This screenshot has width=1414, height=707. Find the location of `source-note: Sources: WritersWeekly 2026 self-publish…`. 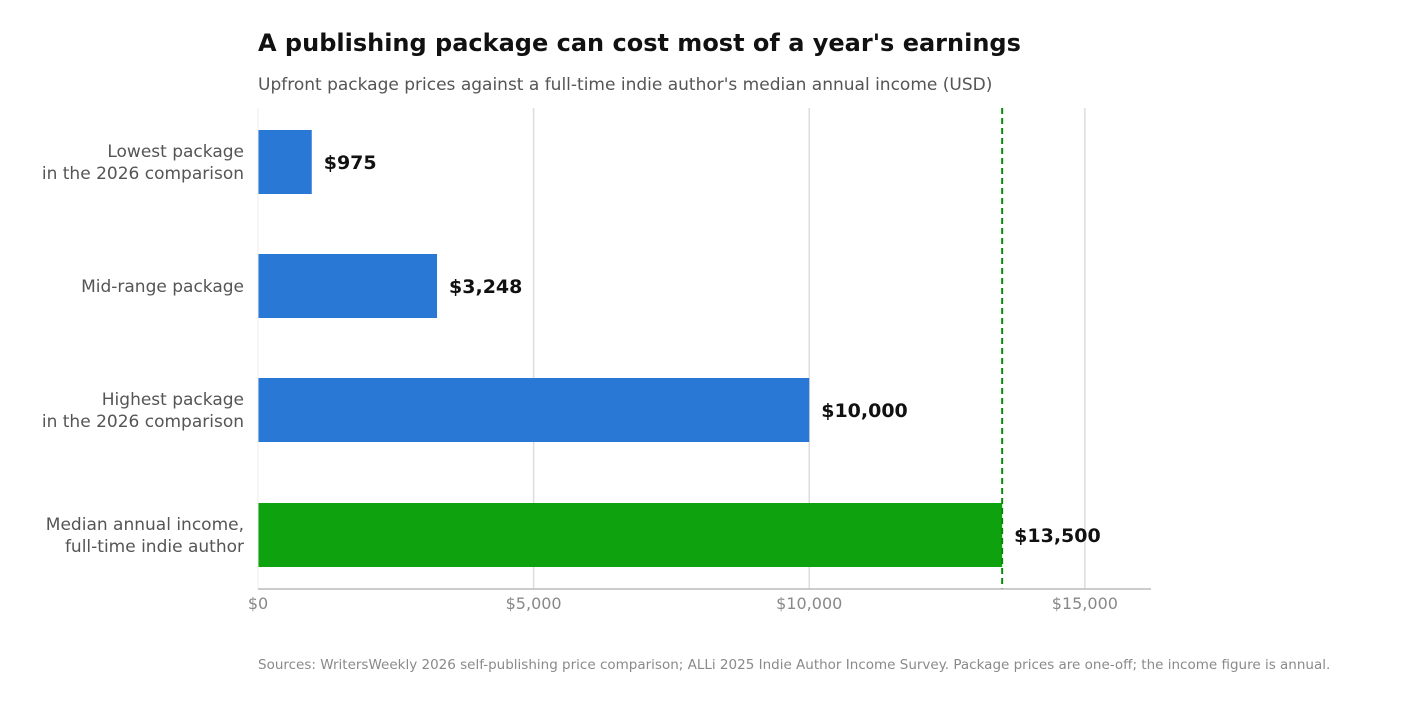

source-note: Sources: WritersWeekly 2026 self-publish… is located at coordinates (794, 665).